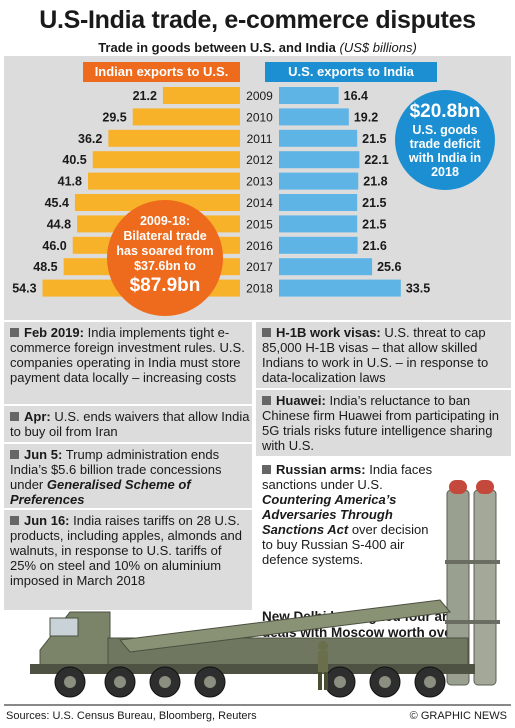 This screenshot has height=728, width=515. Describe the element at coordinates (356, 96) in the screenshot. I see `value-label-us-2009: 16.4` at that location.